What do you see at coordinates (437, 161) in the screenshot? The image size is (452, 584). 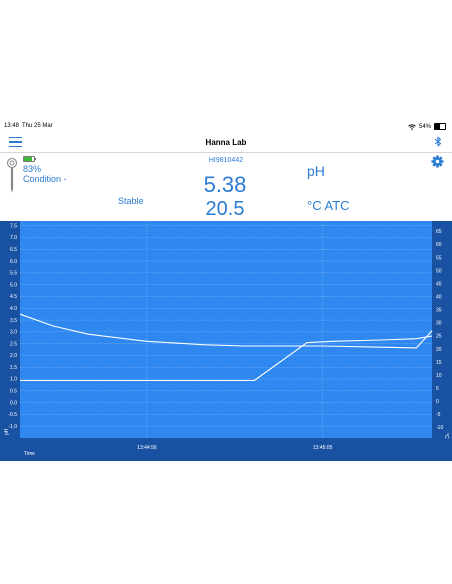 I see `gear-icon` at bounding box center [437, 161].